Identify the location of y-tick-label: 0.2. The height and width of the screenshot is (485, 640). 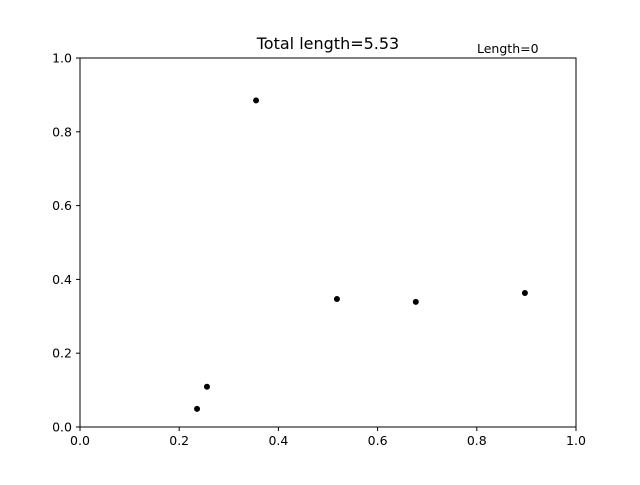
(62, 353).